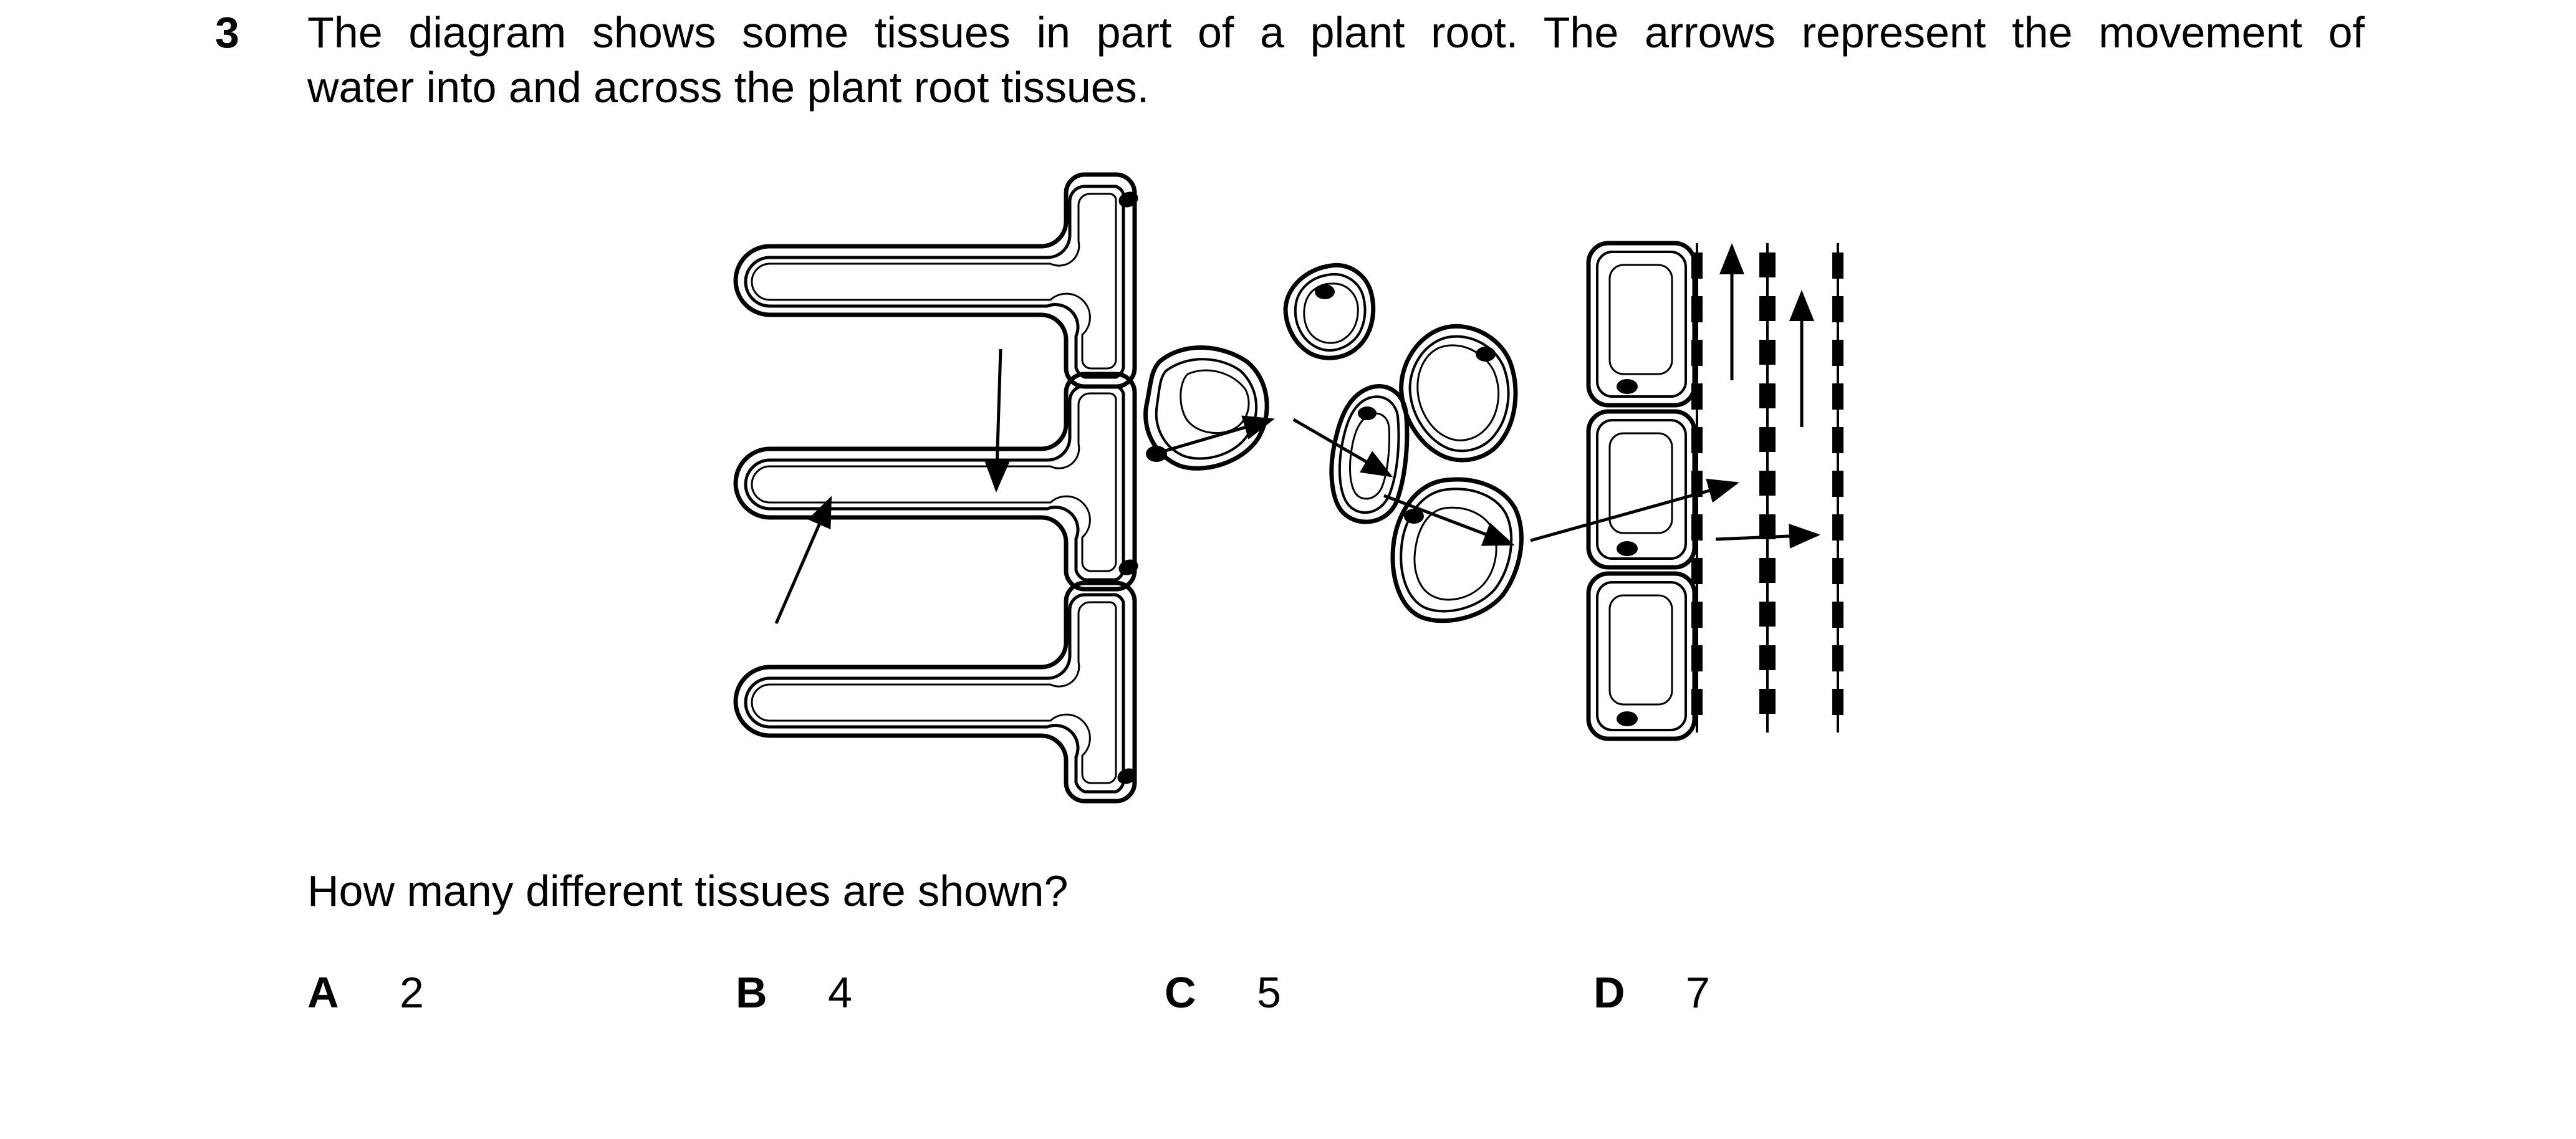 The image size is (2576, 1139). Describe the element at coordinates (227, 32) in the screenshot. I see `question-number: 3` at that location.